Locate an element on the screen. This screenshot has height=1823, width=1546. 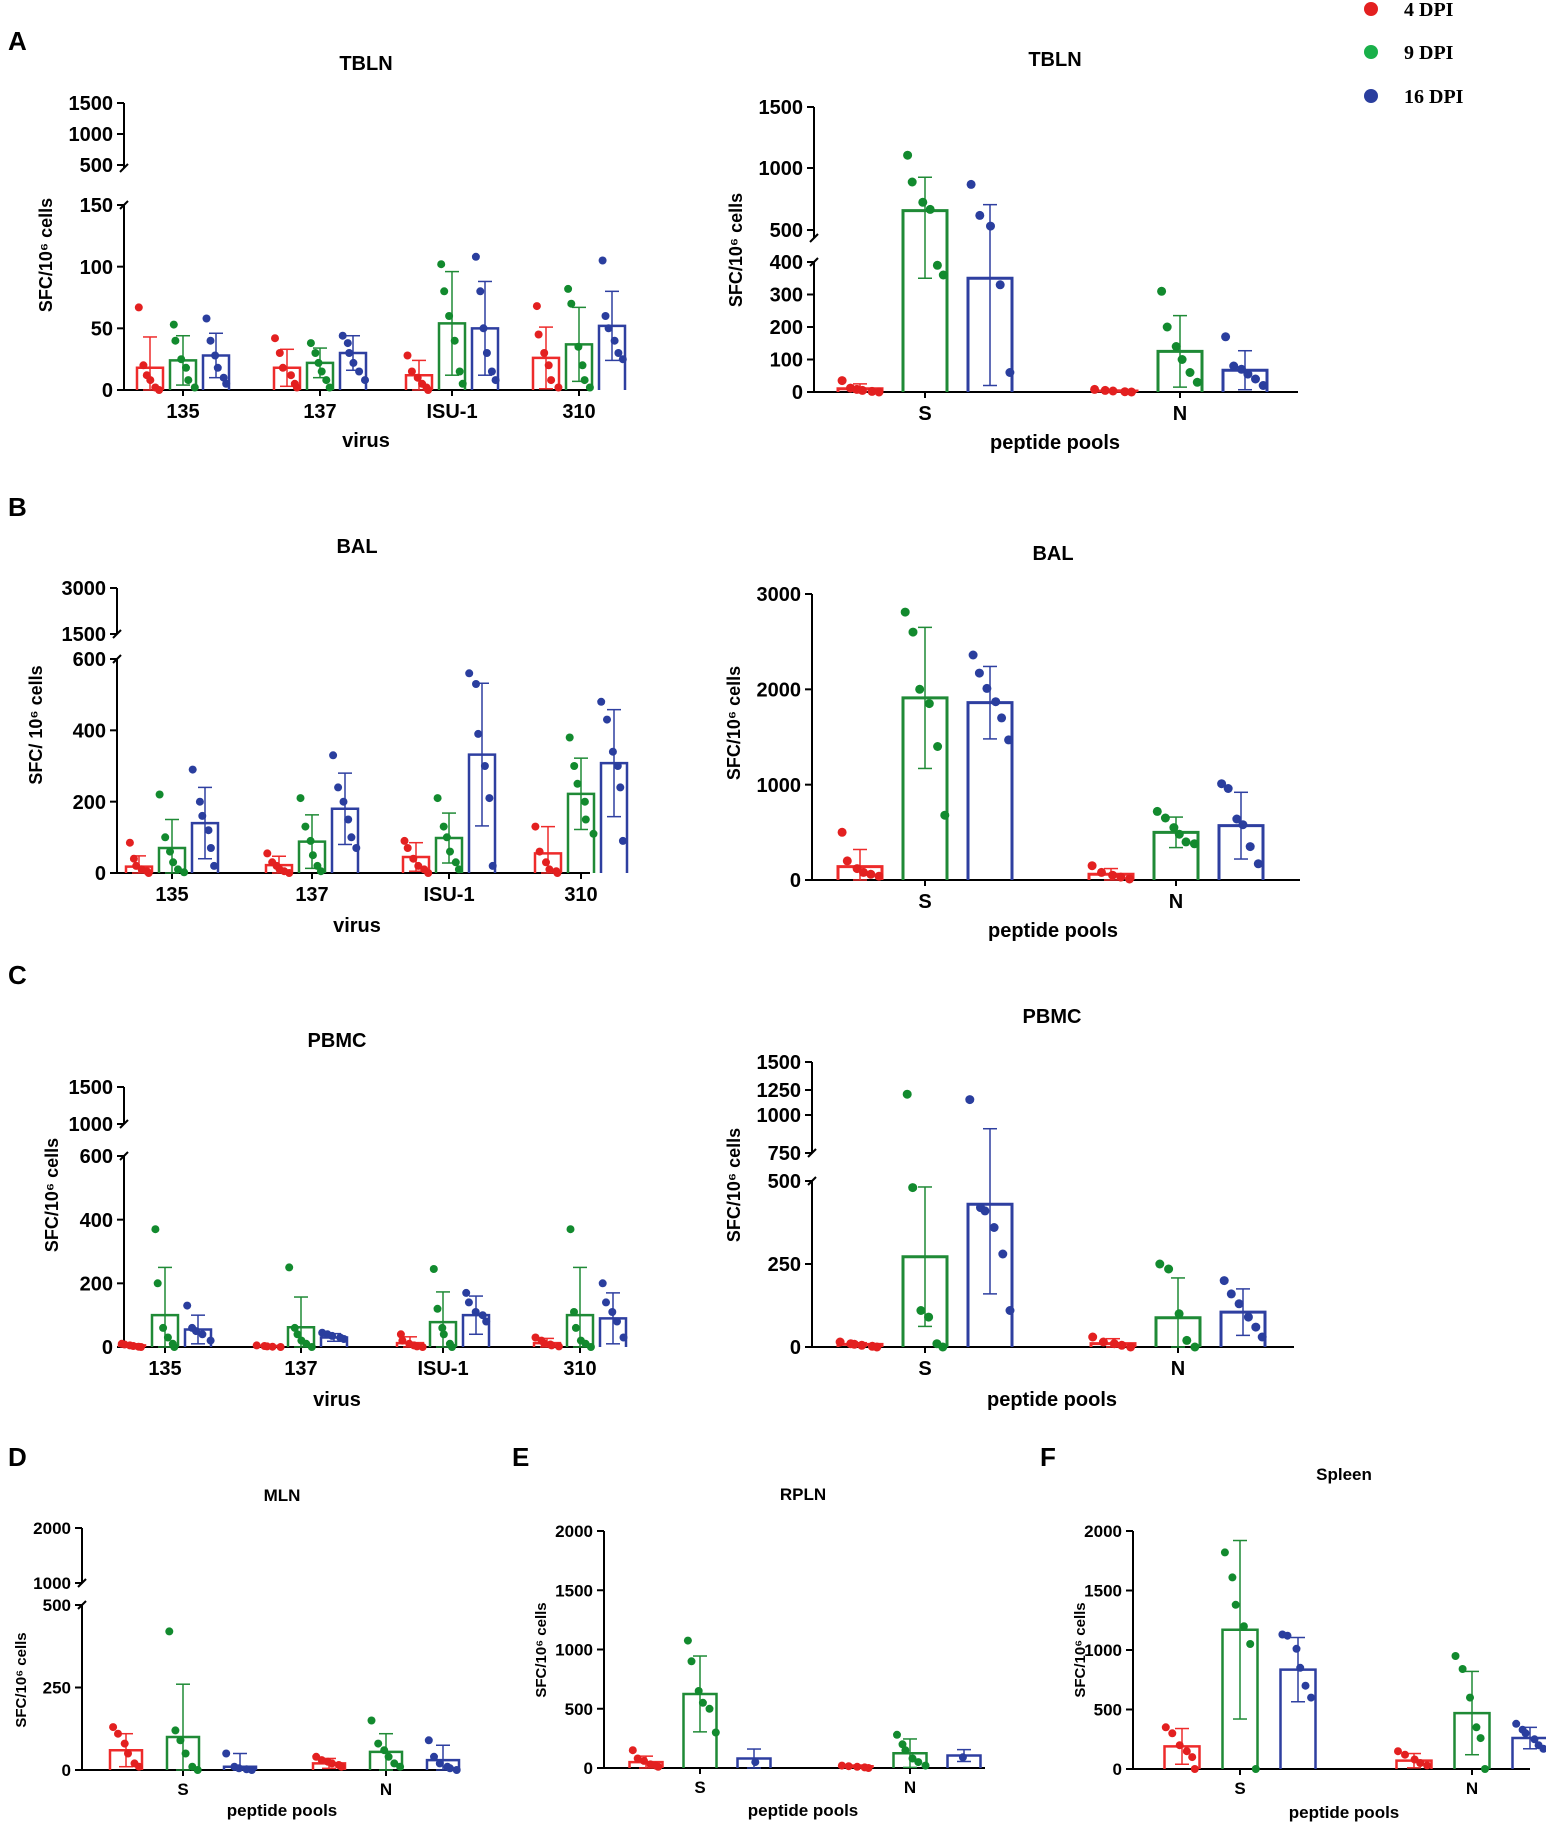
legend-label-16dpi: 16 DPI is located at coordinates (1434, 97).